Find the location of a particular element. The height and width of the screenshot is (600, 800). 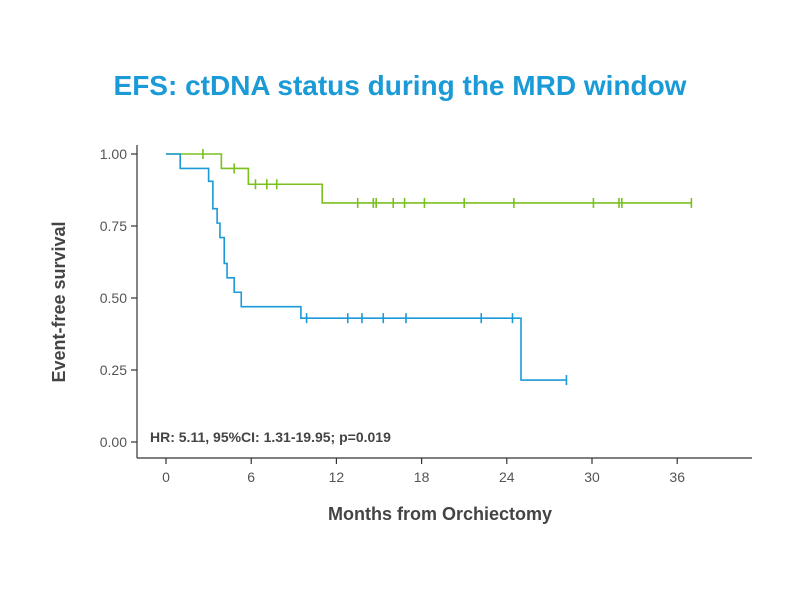

chart-title: EFS: ctDNA status during the MRD window is located at coordinates (400, 85).